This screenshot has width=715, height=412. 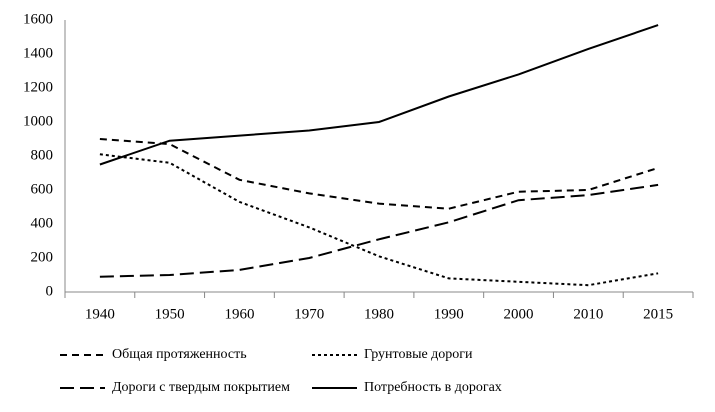 What do you see at coordinates (50, 291) in the screenshot?
I see `y-tick-label: 0` at bounding box center [50, 291].